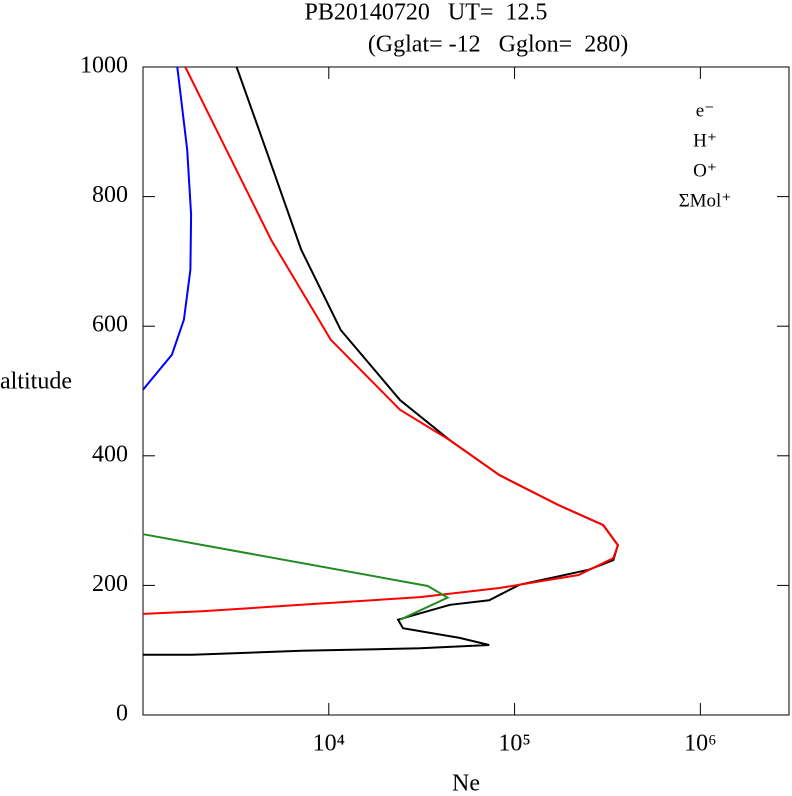 The image size is (792, 796). Describe the element at coordinates (705, 200) in the screenshot. I see `legend-label: ΣMol⁺` at that location.